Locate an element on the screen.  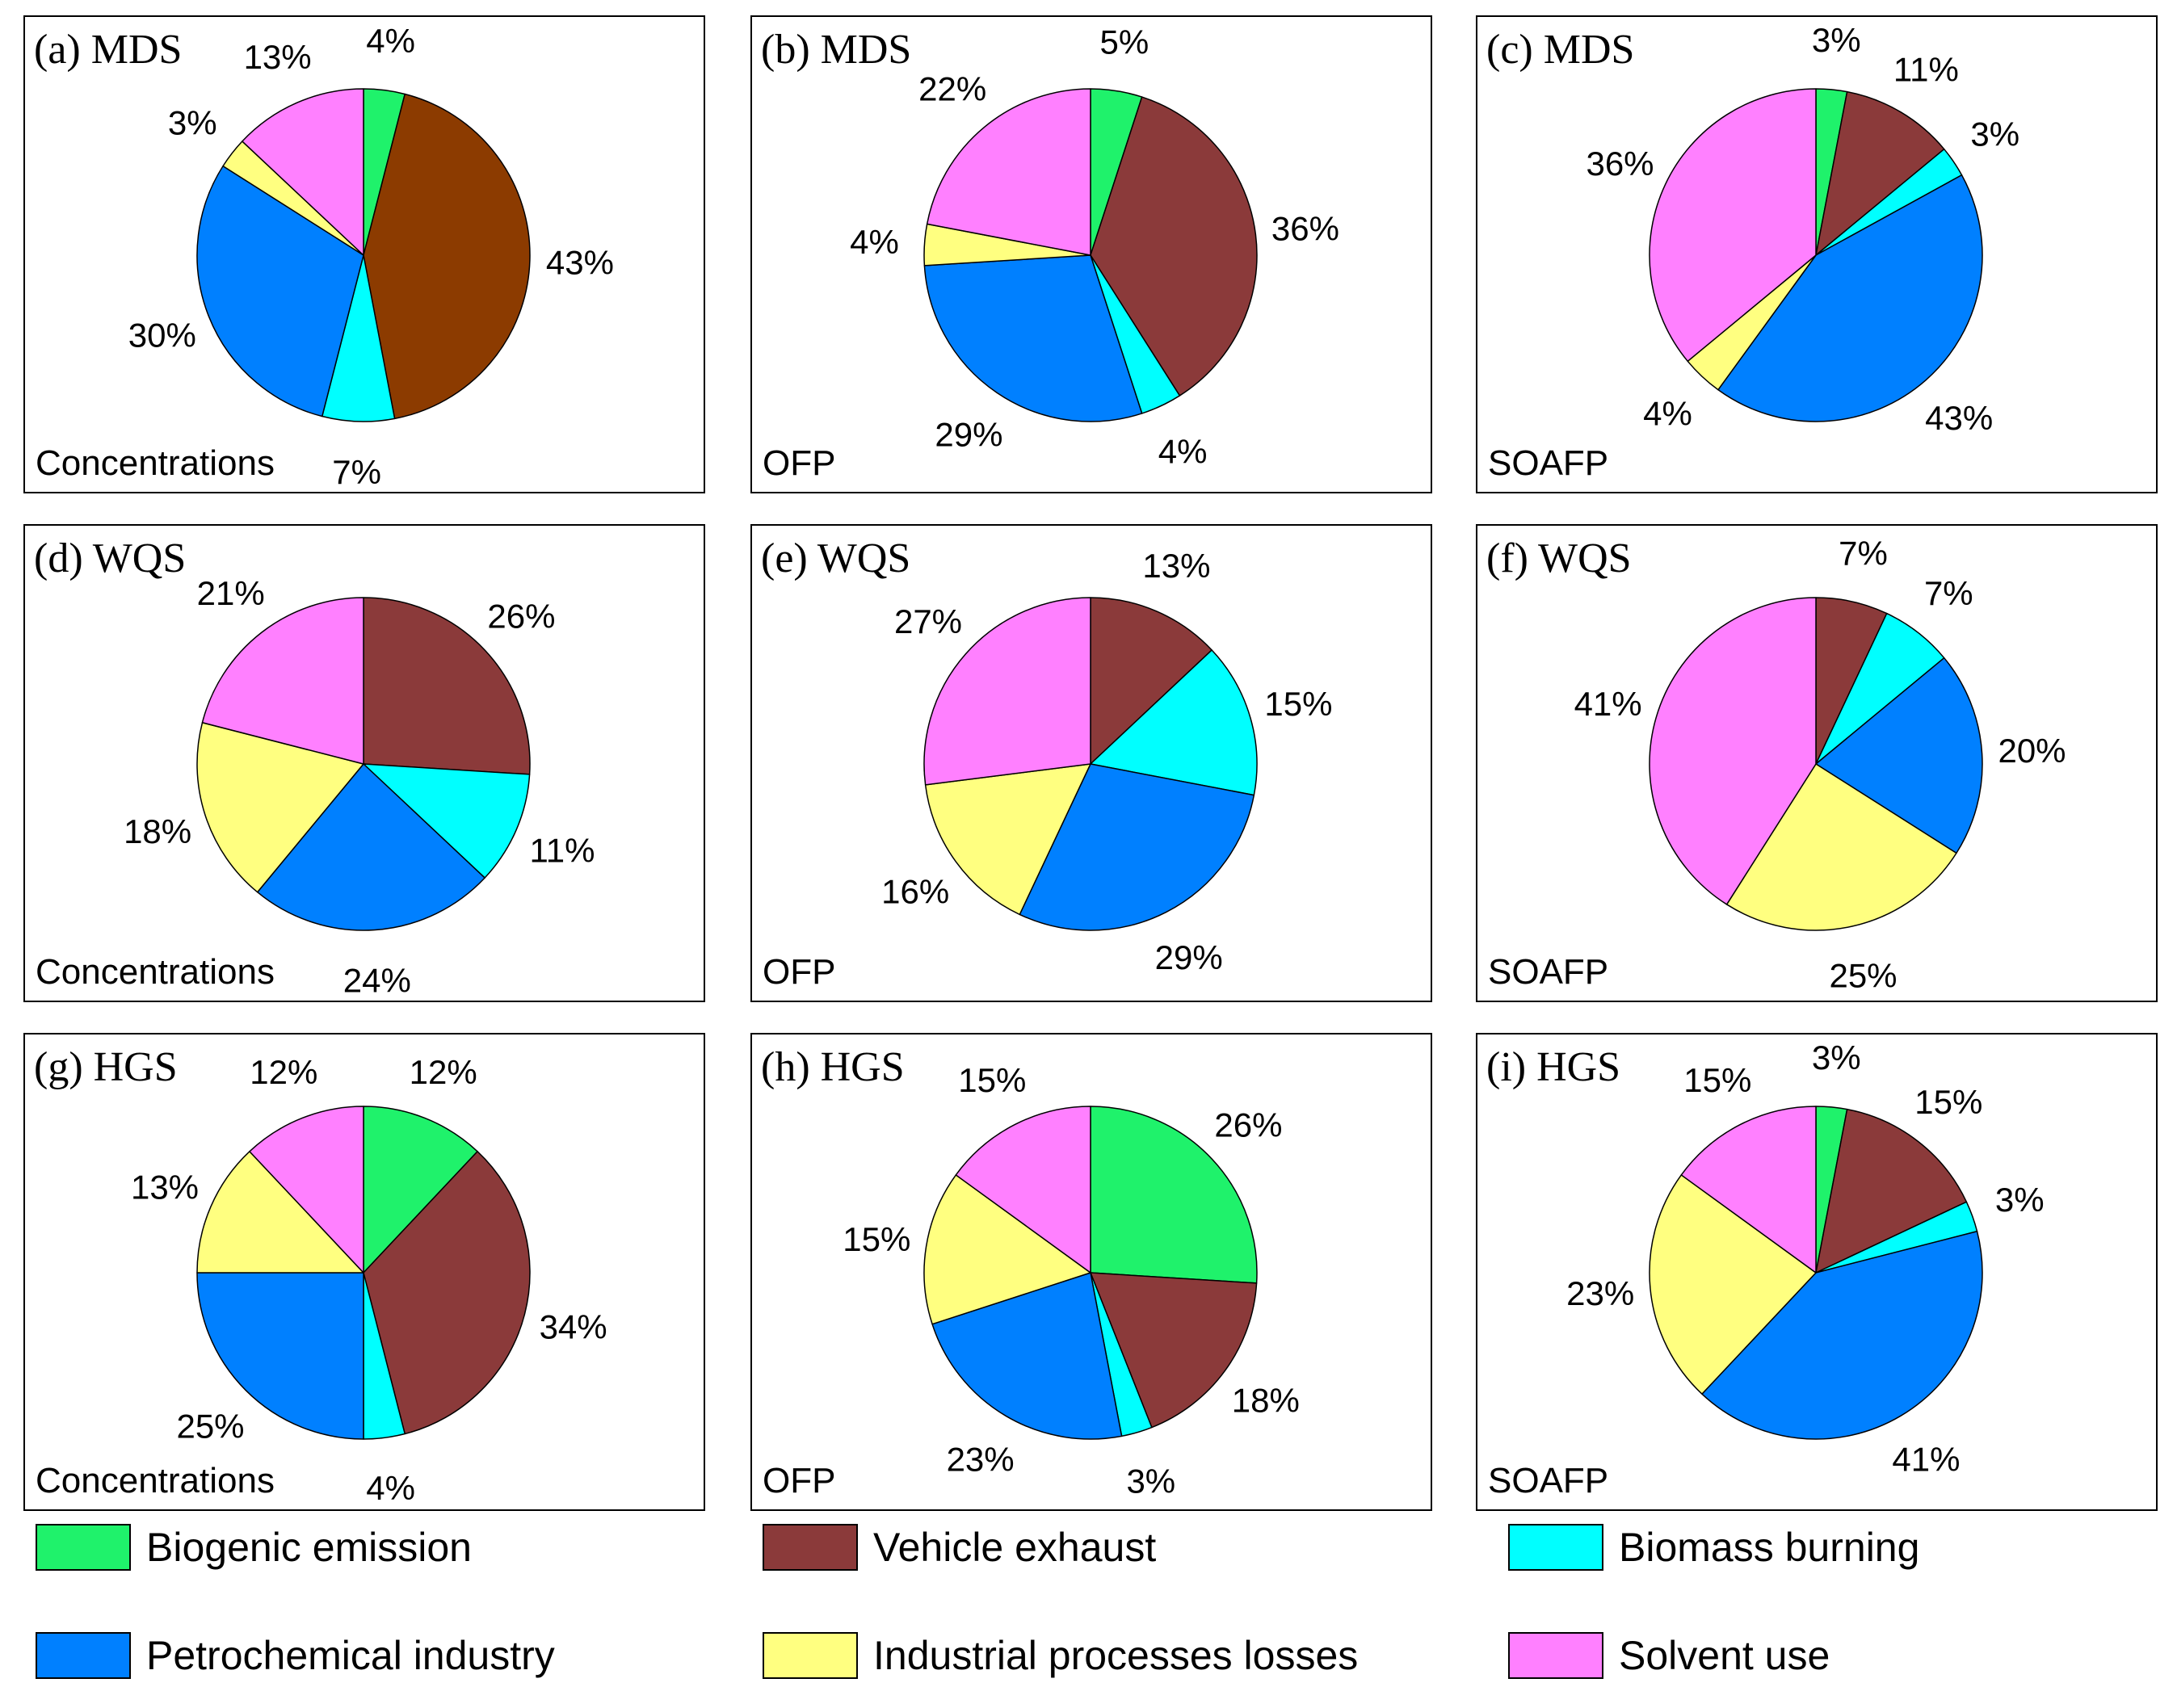
pie-panel-g: (g) HGS Concentrations 12% 34% 4% 25% 13% 12% is located at coordinates (364, 1272).